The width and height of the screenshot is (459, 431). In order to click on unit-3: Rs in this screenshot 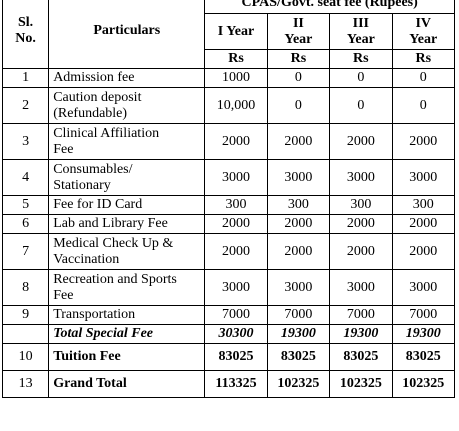, I will do `click(361, 59)`.